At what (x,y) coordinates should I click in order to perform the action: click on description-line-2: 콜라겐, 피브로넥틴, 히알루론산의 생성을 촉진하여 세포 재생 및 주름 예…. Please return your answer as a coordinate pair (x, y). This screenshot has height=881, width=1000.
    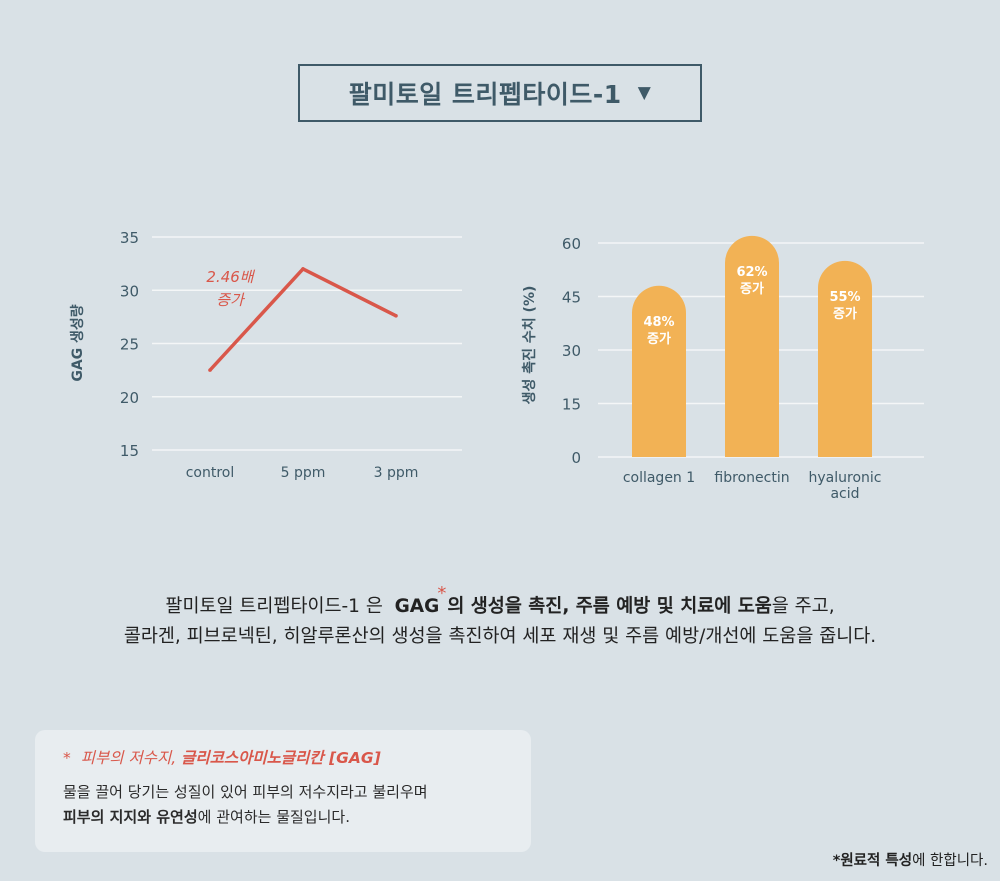
    Looking at the image, I should click on (500, 637).